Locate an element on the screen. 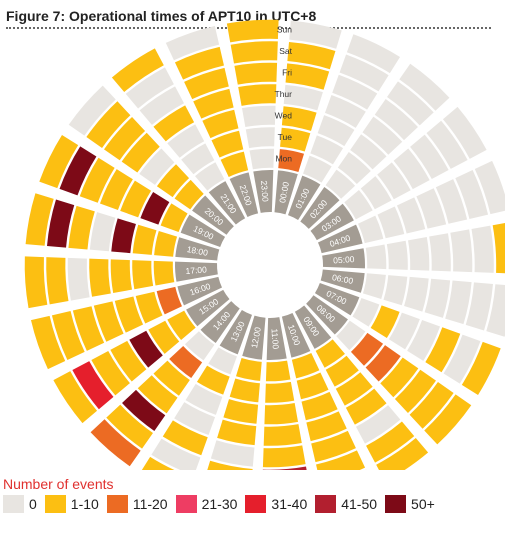  hour-label: 06:00 is located at coordinates (342, 279).